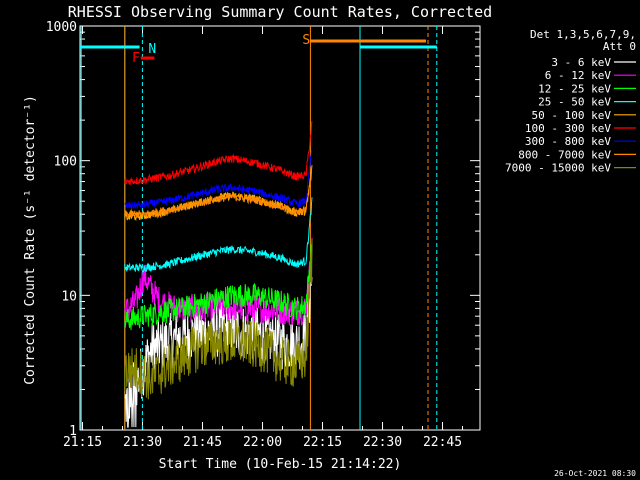 The width and height of the screenshot is (640, 480). I want to click on x-tick-label: 22:30, so click(382, 442).